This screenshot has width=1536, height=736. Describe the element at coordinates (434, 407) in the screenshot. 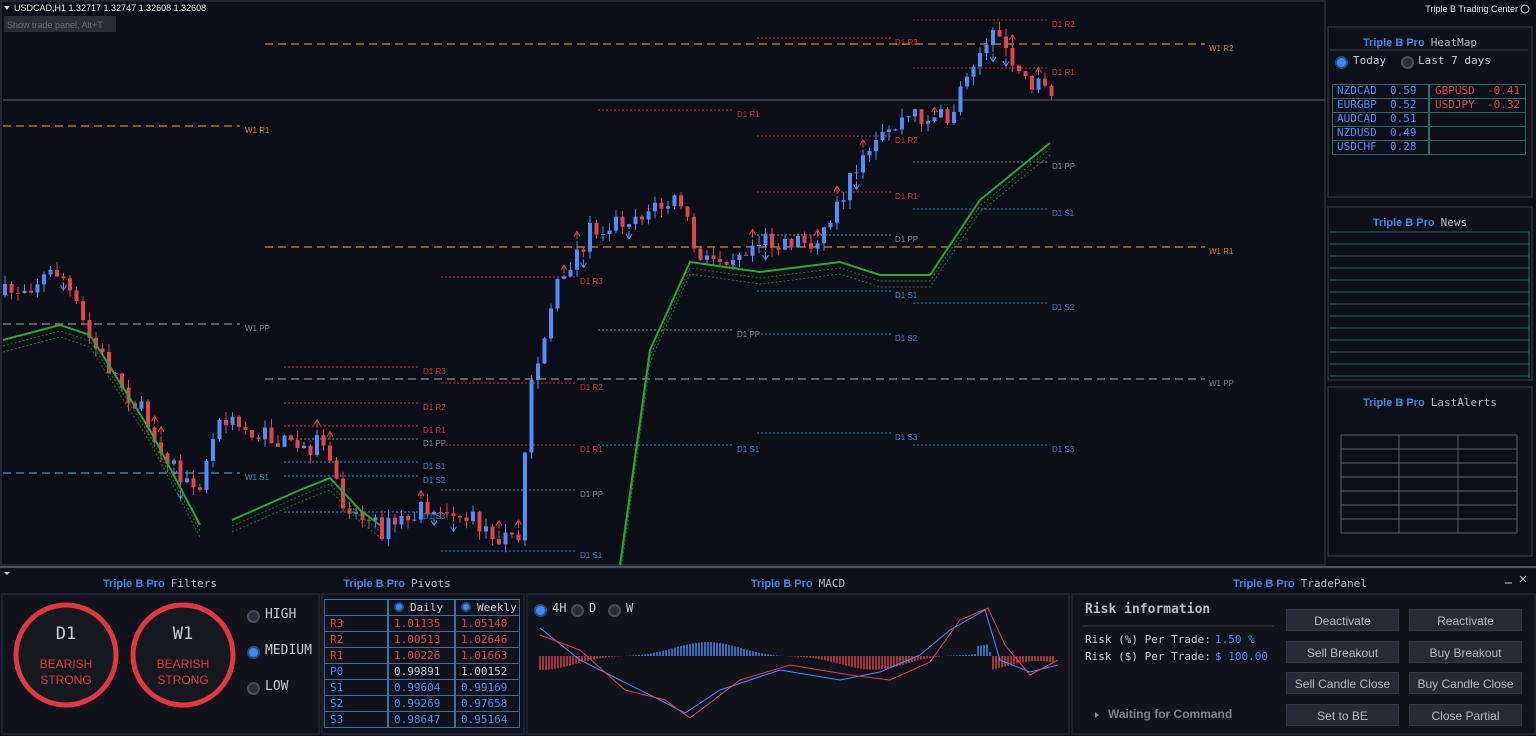

I see `level-label: D1 R2` at that location.